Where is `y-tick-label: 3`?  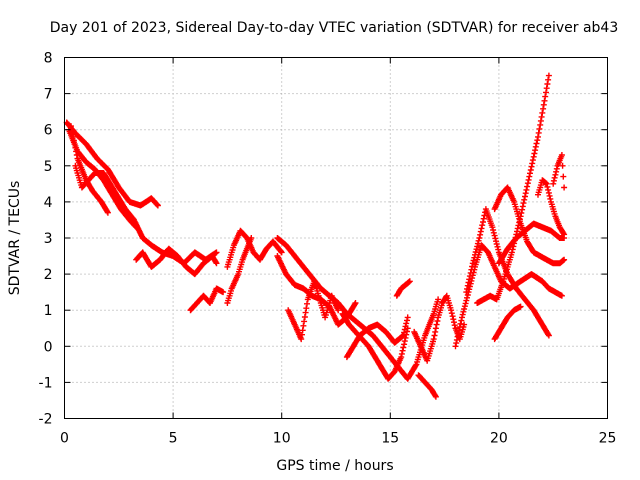
y-tick-label: 3 is located at coordinates (48, 239).